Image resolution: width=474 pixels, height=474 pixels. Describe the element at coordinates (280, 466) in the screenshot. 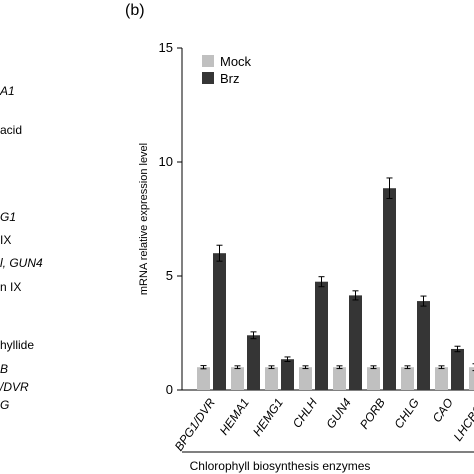

I see `x-axis-title: Chlorophyll biosynthesis enzymes` at that location.